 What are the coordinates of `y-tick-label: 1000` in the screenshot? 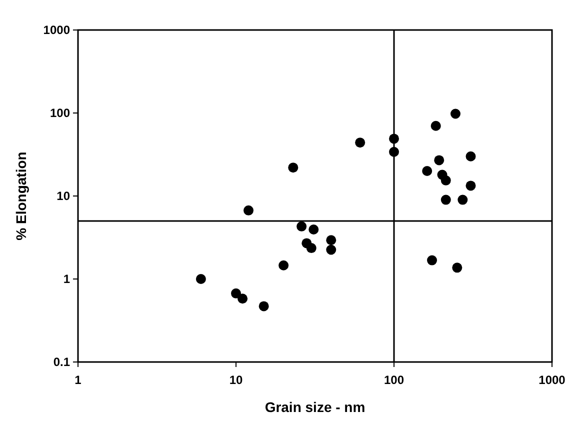 It's located at (56, 30).